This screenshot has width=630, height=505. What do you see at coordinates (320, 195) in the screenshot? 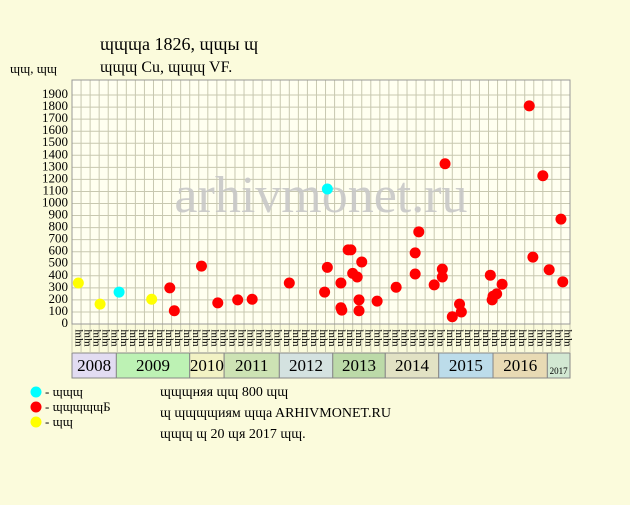
I see `watermark: arhivmonet.ru` at bounding box center [320, 195].